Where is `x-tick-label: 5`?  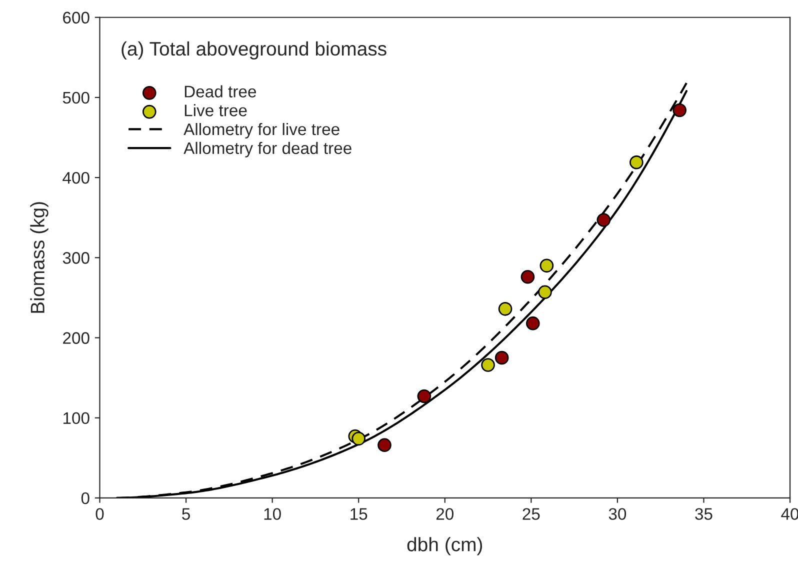 x-tick-label: 5 is located at coordinates (186, 514).